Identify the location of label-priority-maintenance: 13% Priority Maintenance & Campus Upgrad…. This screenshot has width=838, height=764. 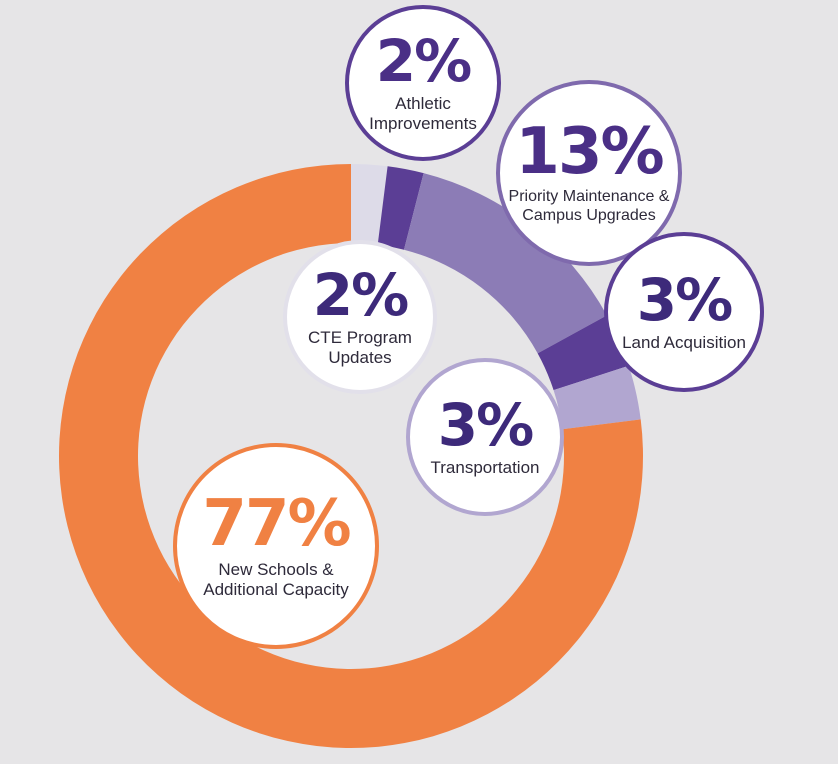
(589, 173).